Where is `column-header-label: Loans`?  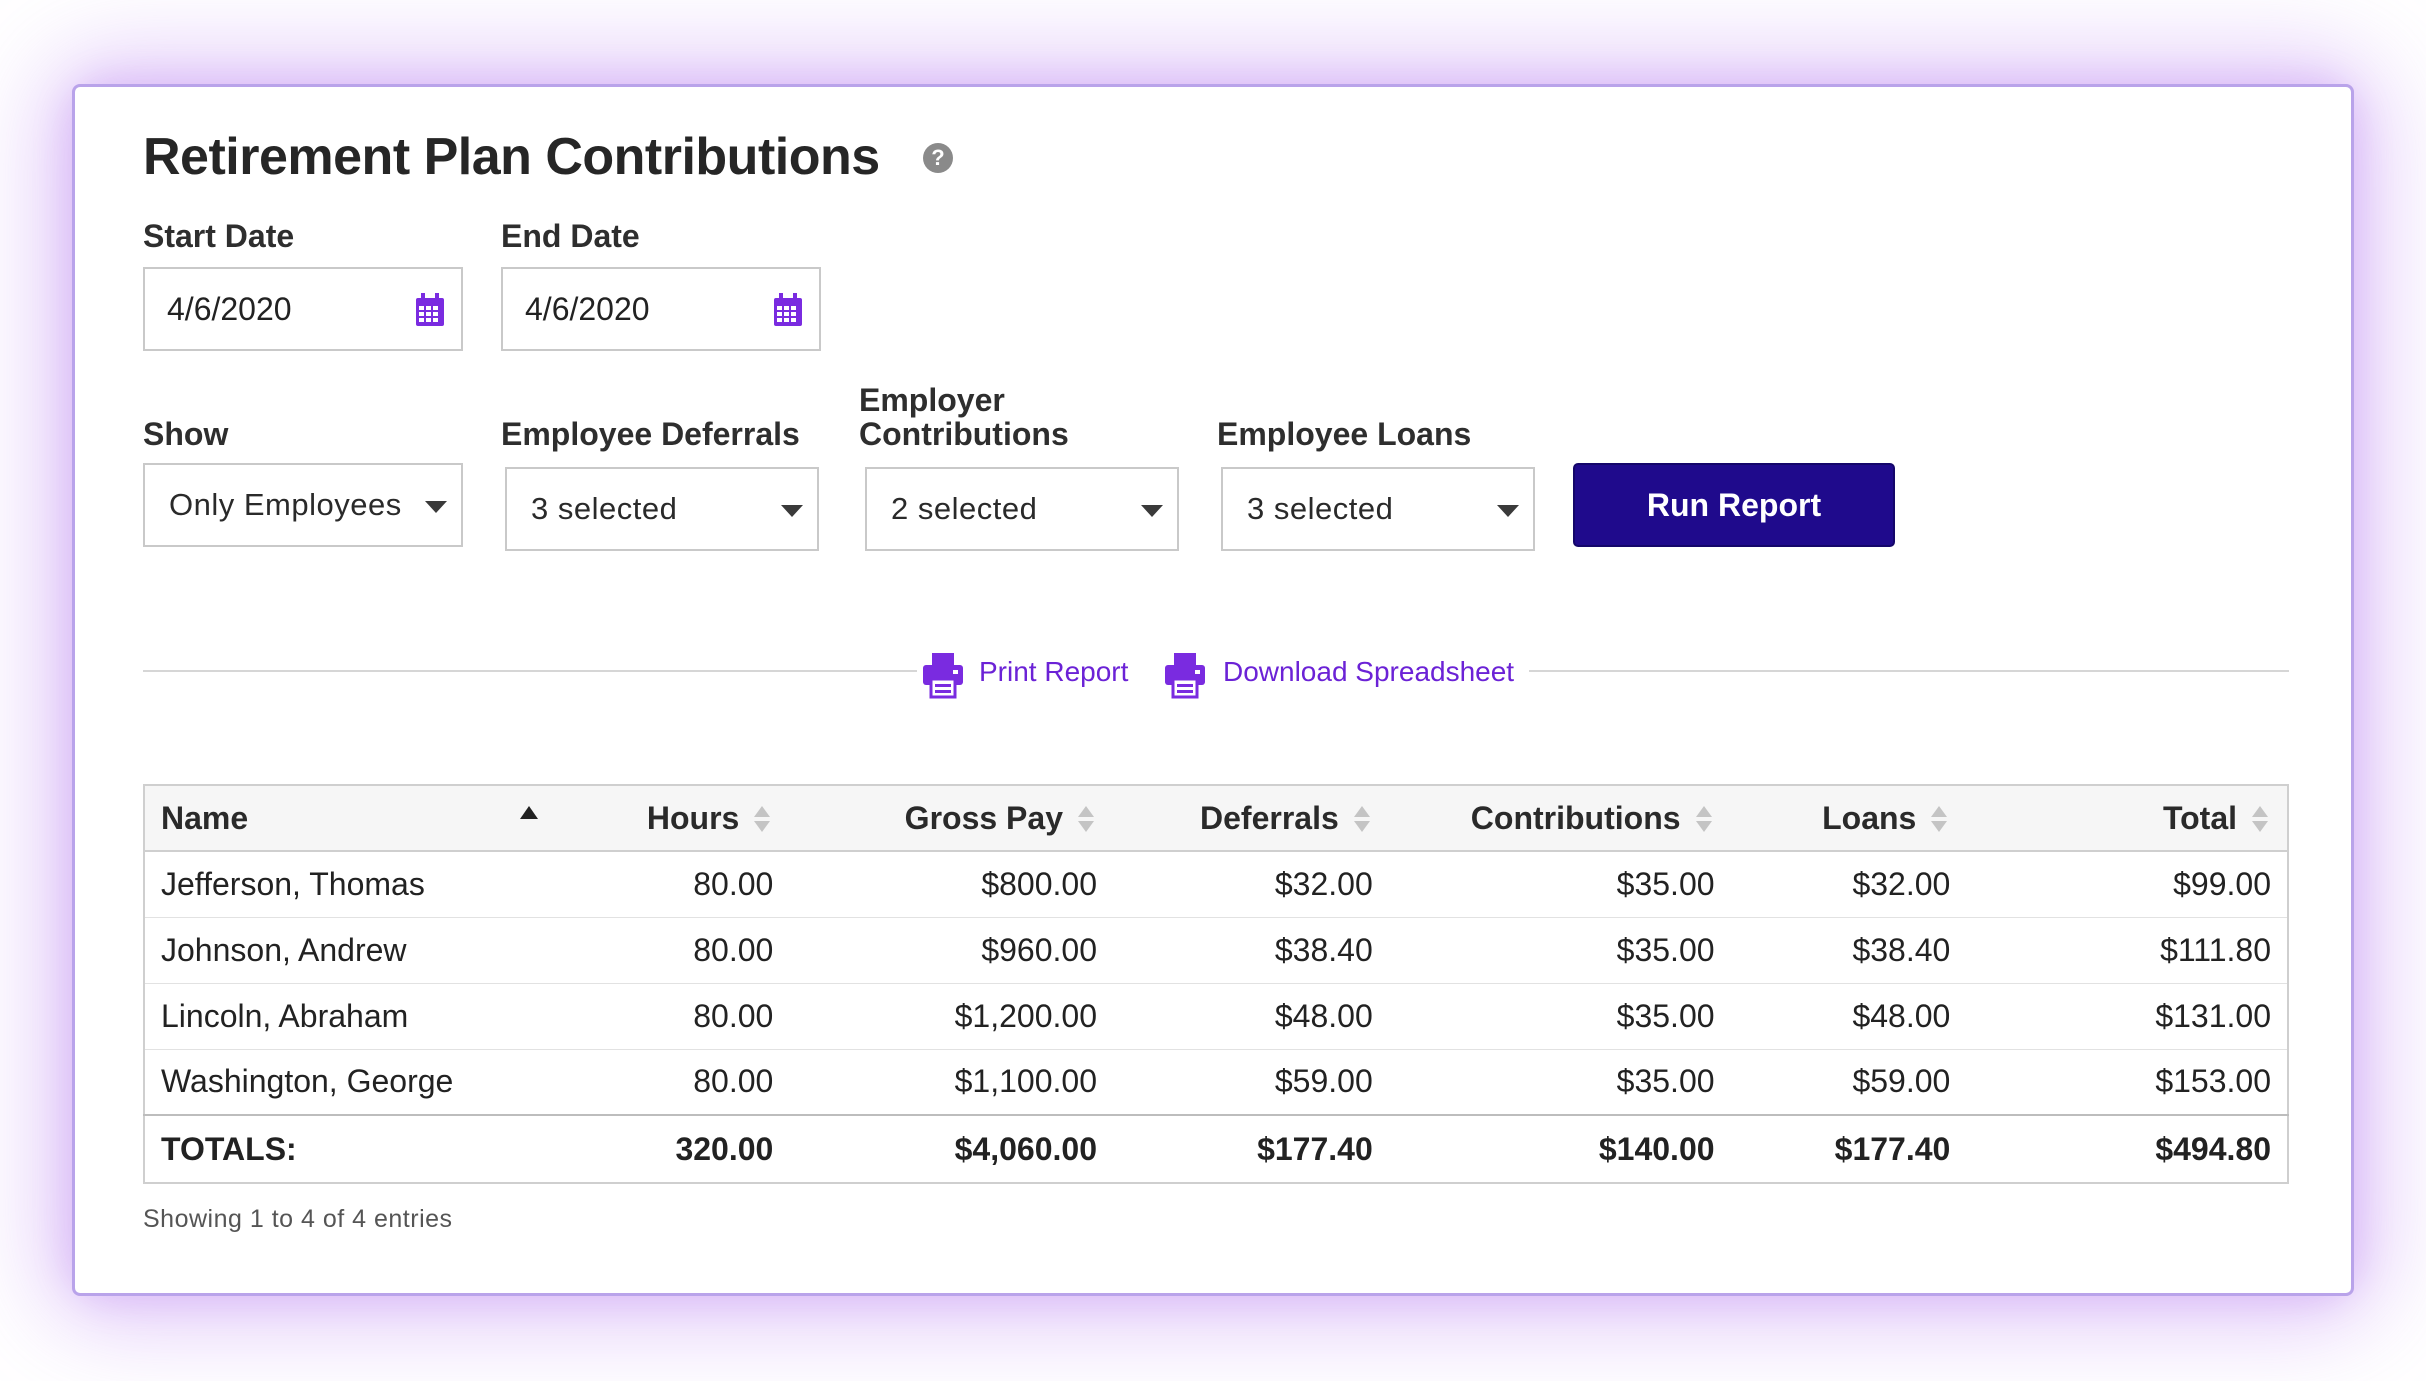
column-header-label: Loans is located at coordinates (1869, 817).